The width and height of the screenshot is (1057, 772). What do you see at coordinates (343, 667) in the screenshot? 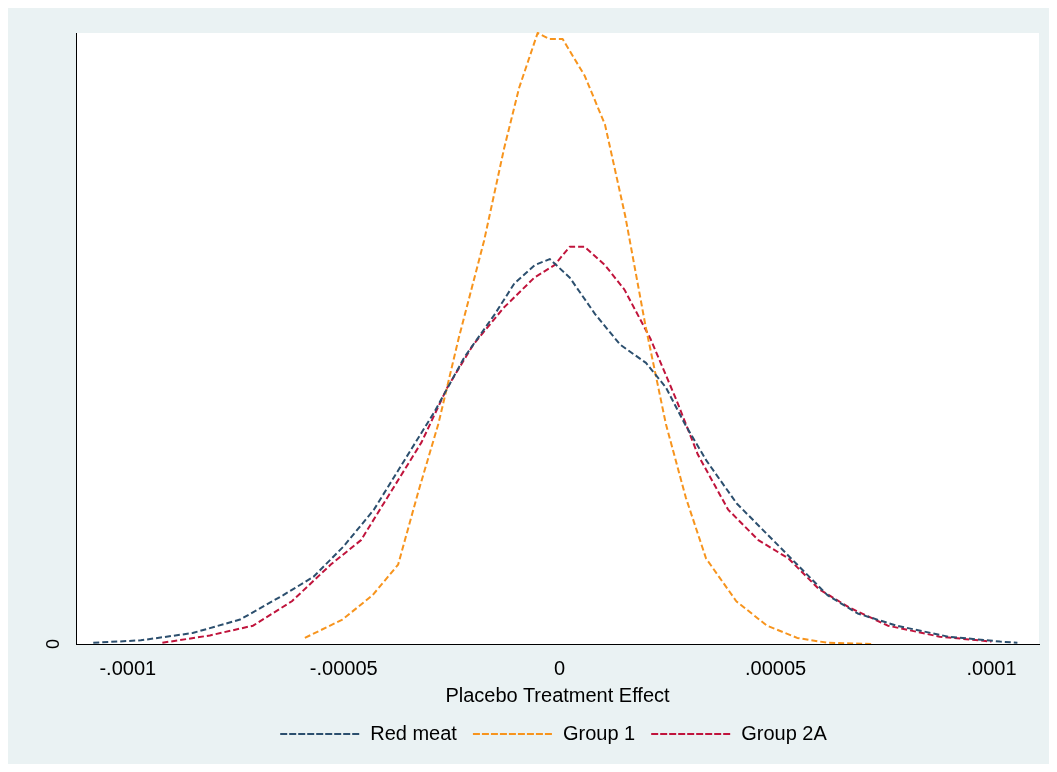
I see `x-tick-label: -.00005` at bounding box center [343, 667].